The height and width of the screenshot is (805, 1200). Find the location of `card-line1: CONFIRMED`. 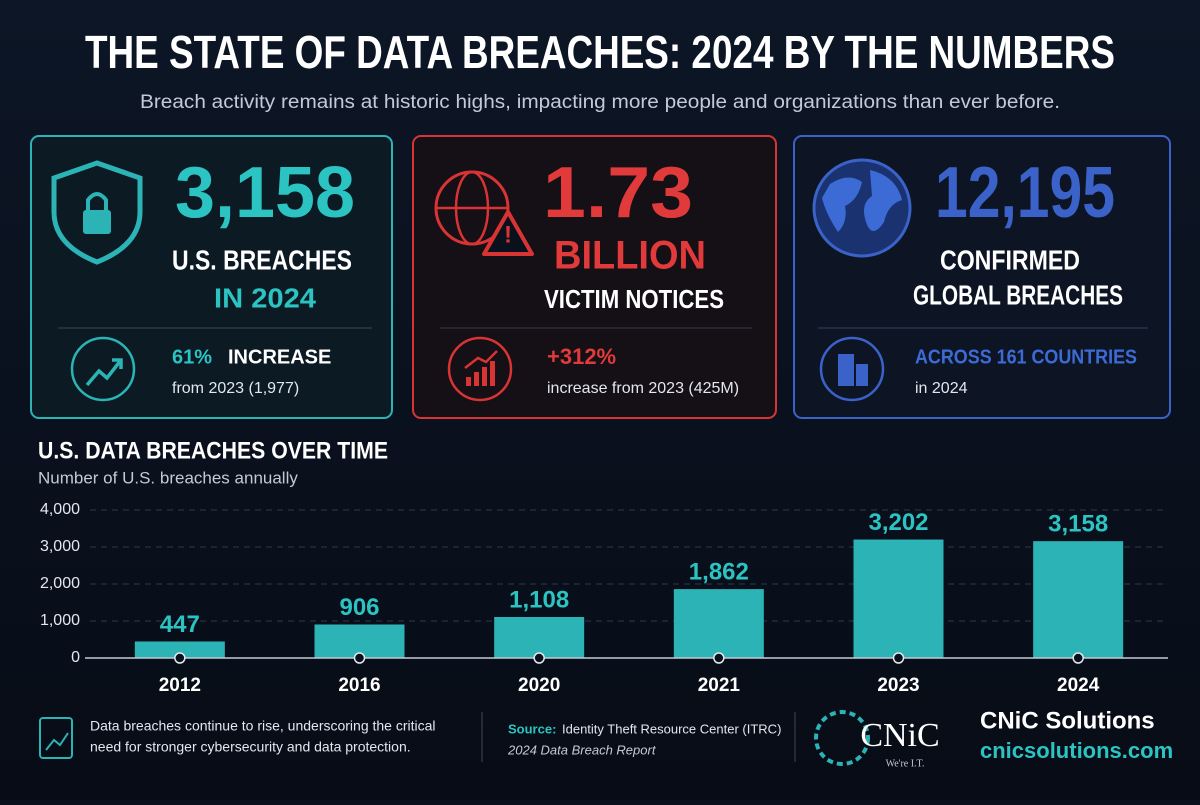

card-line1: CONFIRMED is located at coordinates (1010, 259).